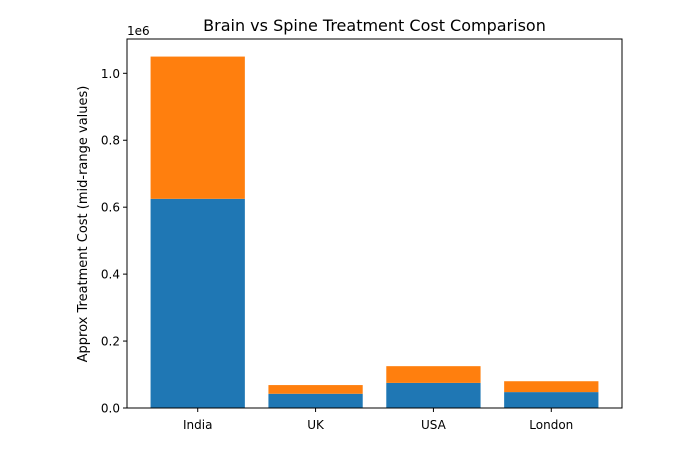 This screenshot has width=700, height=450. What do you see at coordinates (551, 425) in the screenshot?
I see `x-tick-label: London` at bounding box center [551, 425].